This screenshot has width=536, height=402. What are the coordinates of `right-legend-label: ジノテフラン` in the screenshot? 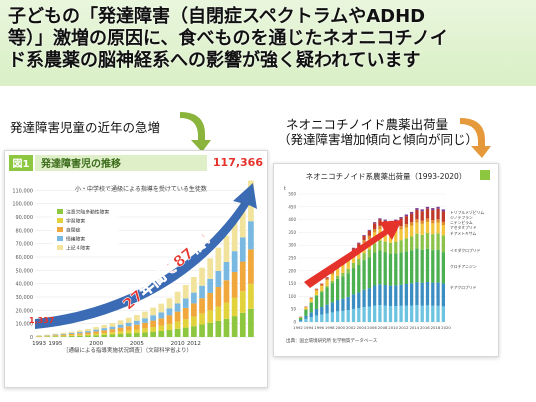 It's located at (461, 217).